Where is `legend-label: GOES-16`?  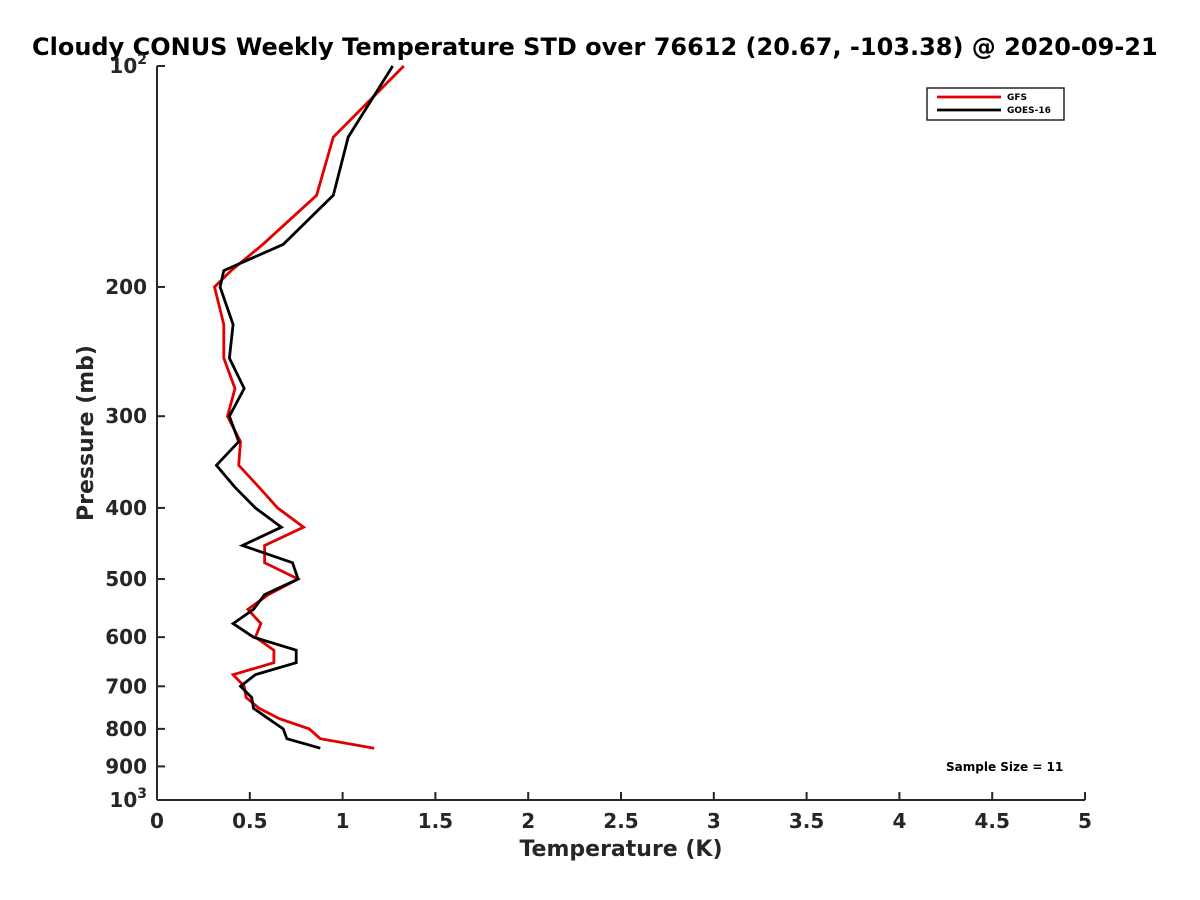
legend-label: GOES-16 is located at coordinates (1029, 111).